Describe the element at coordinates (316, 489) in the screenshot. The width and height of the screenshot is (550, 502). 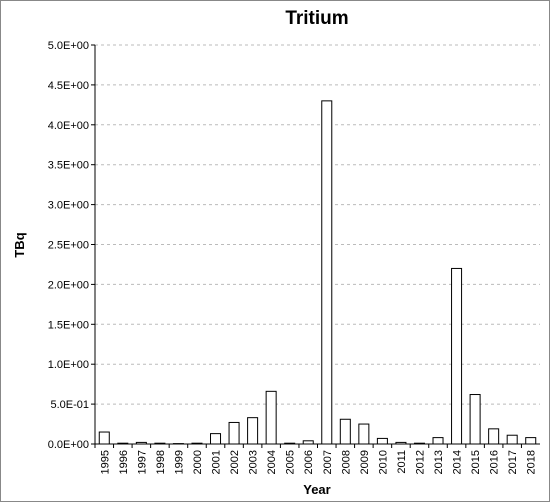
I see `x-axis-label: Year` at that location.